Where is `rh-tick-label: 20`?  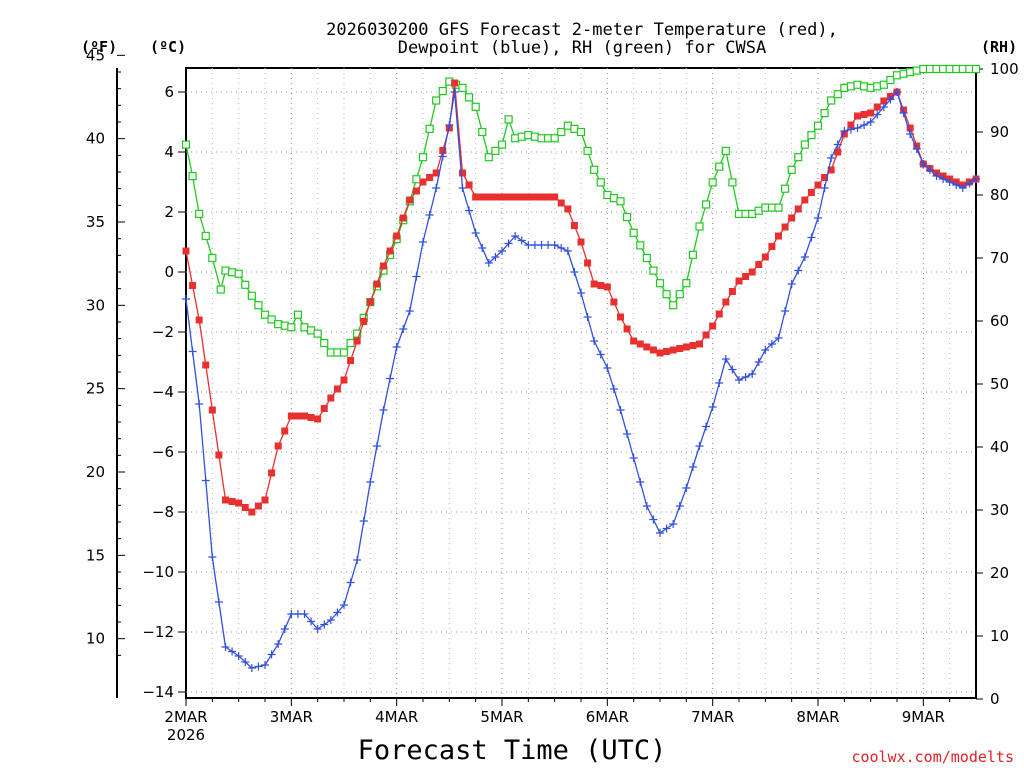 rh-tick-label: 20 is located at coordinates (999, 573).